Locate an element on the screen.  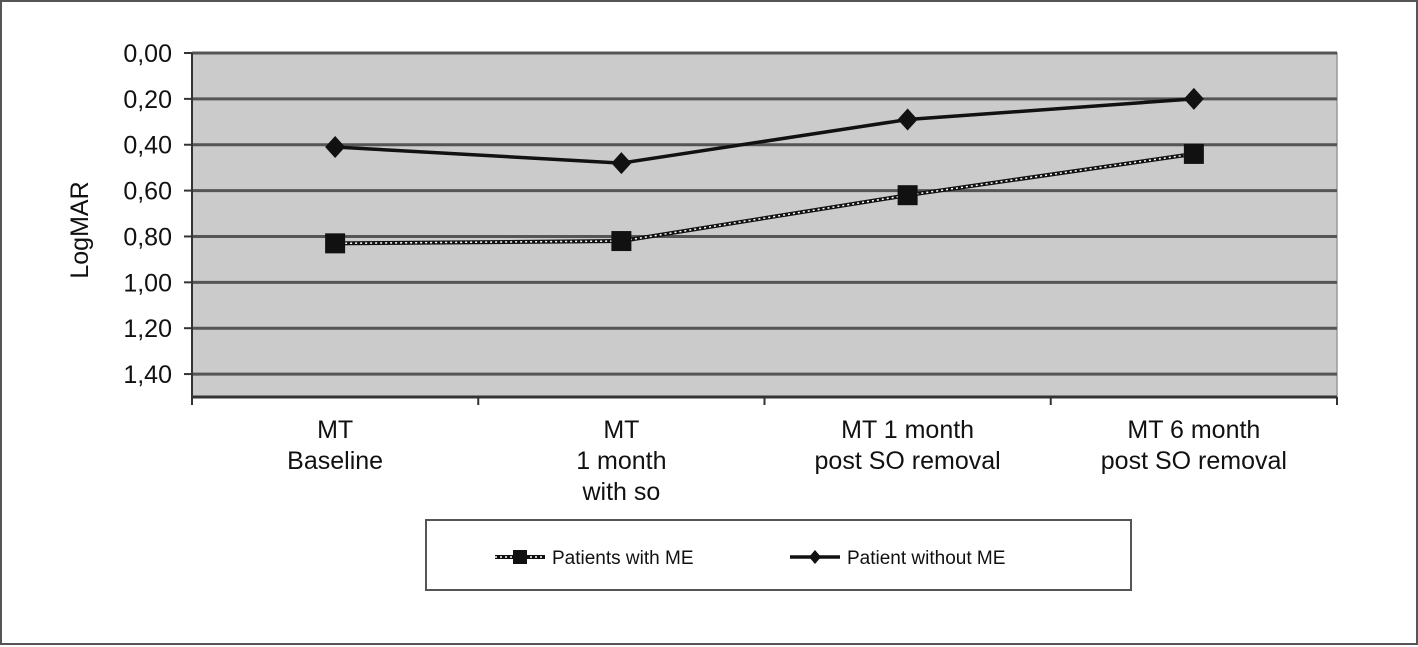
legend: Patients with ME Patient without ME is located at coordinates (778, 555).